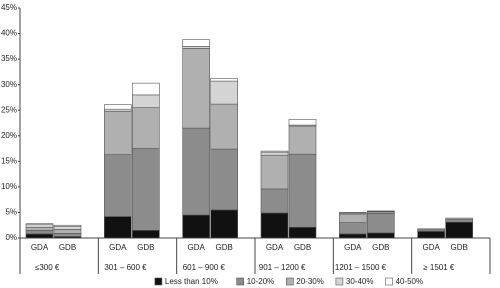  What do you see at coordinates (9, 58) in the screenshot?
I see `y-tick-label: 35%` at bounding box center [9, 58].